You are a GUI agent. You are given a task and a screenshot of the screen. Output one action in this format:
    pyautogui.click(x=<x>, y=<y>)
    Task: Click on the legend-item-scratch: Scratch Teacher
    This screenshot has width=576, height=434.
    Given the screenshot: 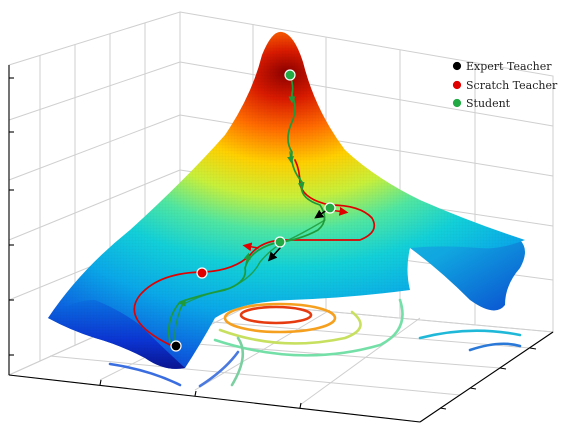 What is the action you would take?
    pyautogui.click(x=505, y=85)
    